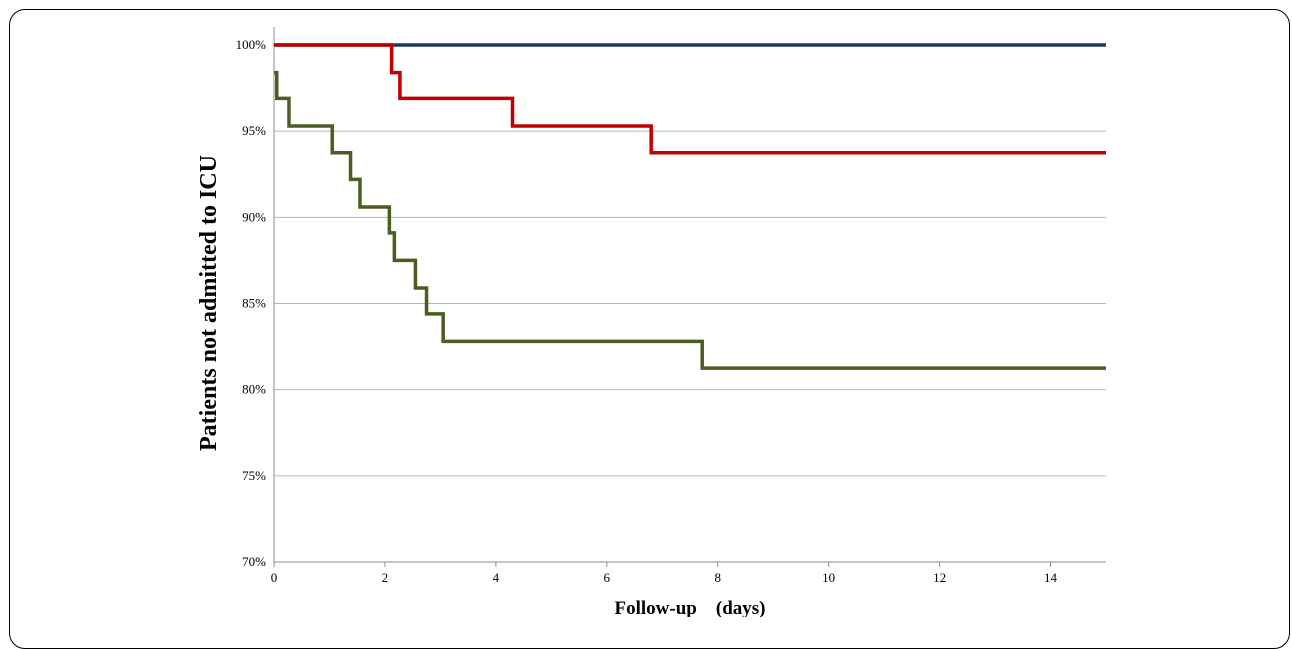 This screenshot has width=1292, height=649. What do you see at coordinates (274, 577) in the screenshot?
I see `x-tick-label: 0` at bounding box center [274, 577].